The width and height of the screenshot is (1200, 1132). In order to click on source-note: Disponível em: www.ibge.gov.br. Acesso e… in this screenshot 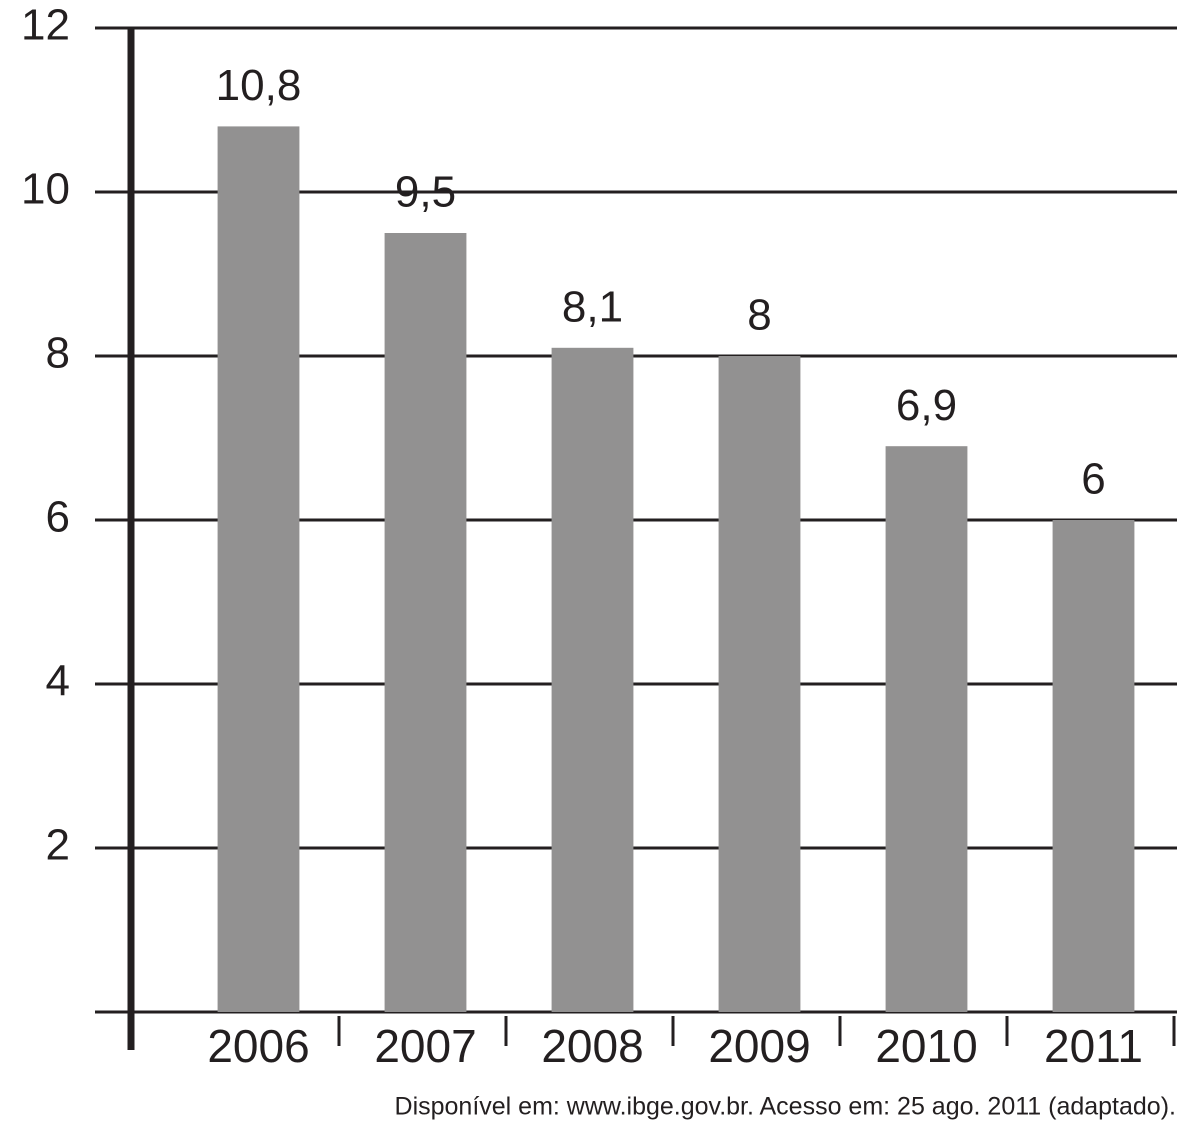, I will do `click(785, 1107)`.